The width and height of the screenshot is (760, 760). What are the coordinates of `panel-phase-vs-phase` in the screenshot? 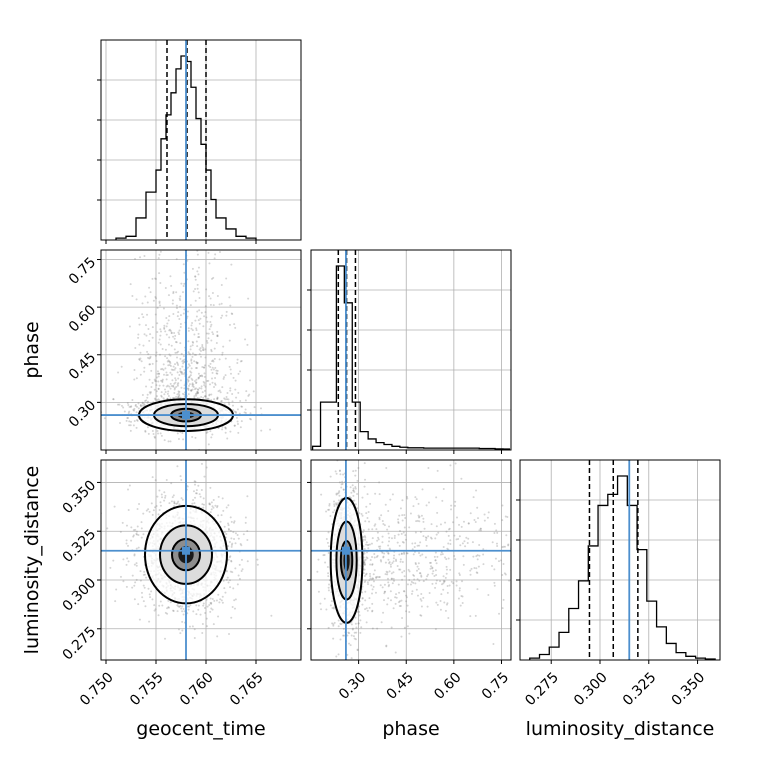 It's located at (409, 352).